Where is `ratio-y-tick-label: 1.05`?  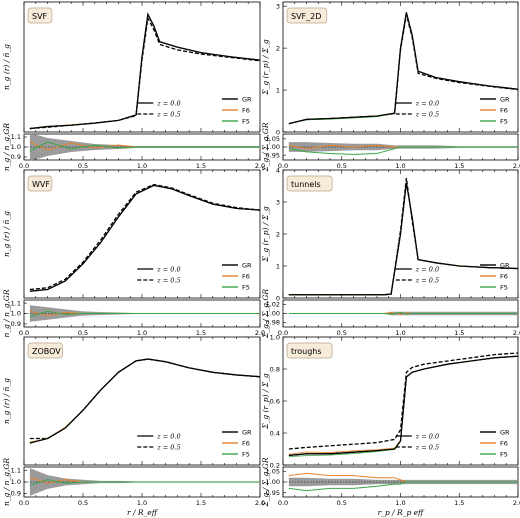
ratio-y-tick-label: 1.05 is located at coordinates (273, 139).